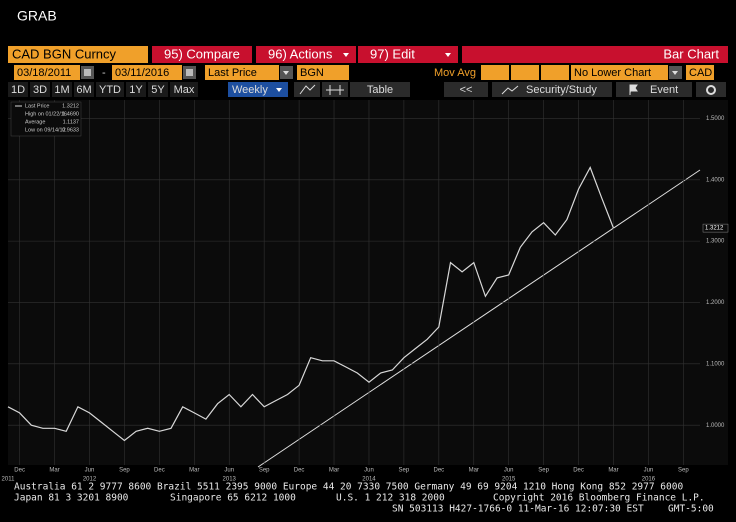  Describe the element at coordinates (44, 73) in the screenshot. I see `start-date: 03/18/2011` at that location.